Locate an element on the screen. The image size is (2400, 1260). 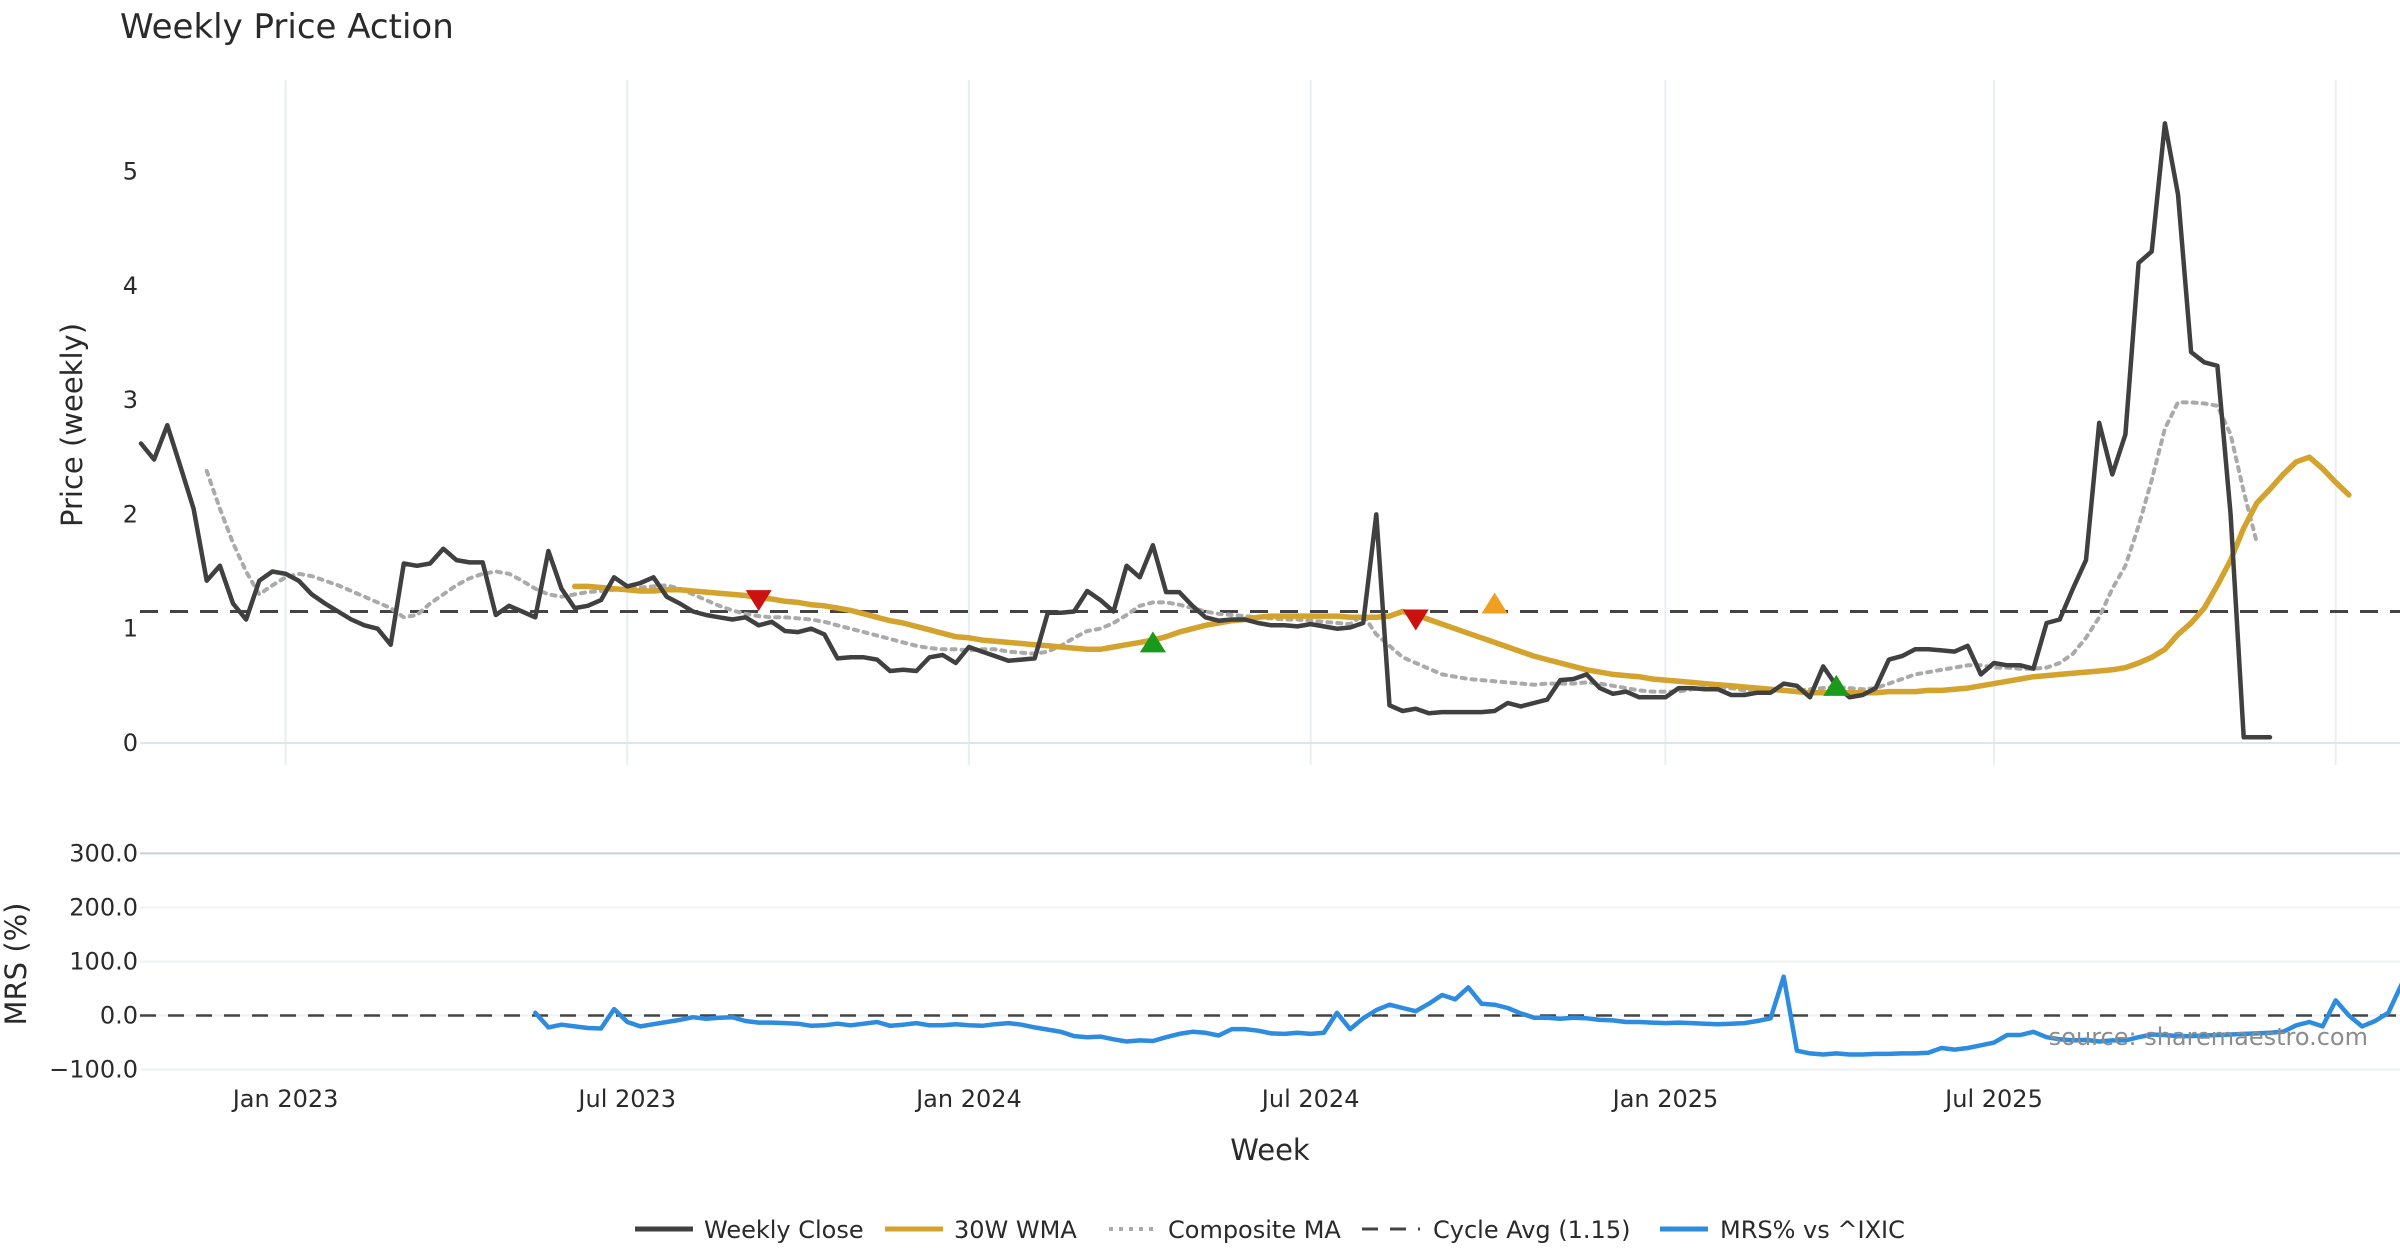
source-note: source: sharemaestro.com is located at coordinates (2208, 1037).